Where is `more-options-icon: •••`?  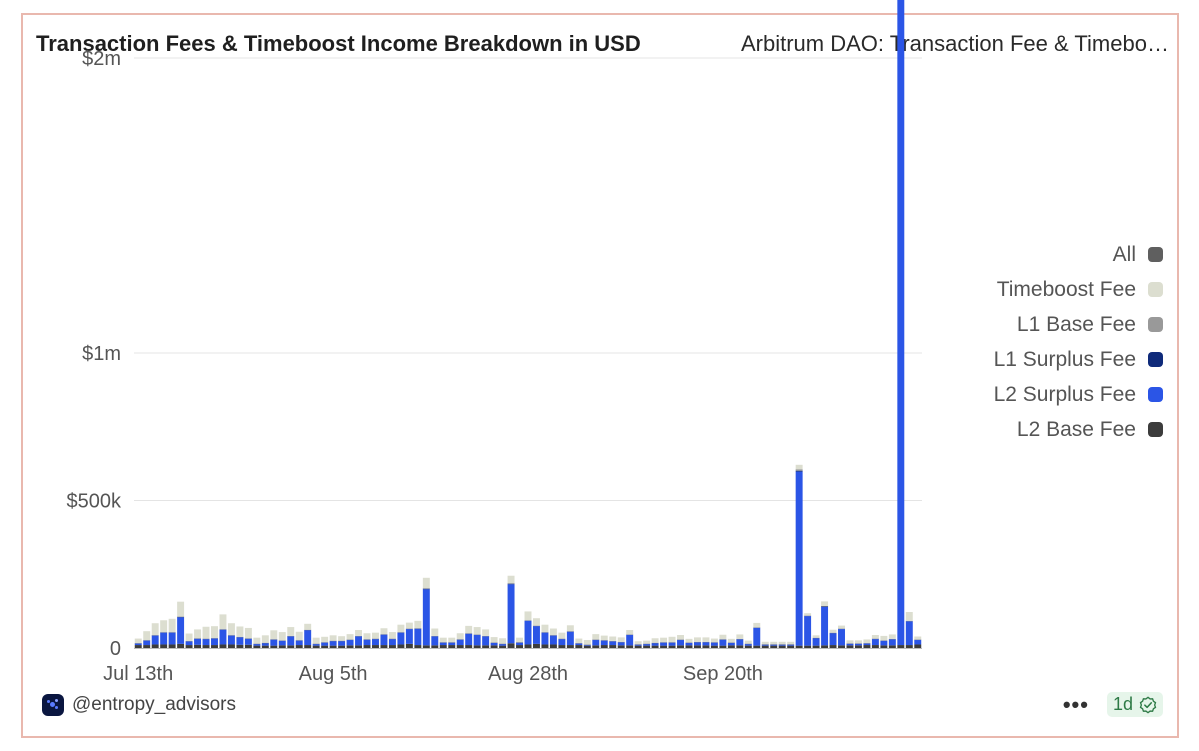
more-options-icon: ••• is located at coordinates (1075, 704).